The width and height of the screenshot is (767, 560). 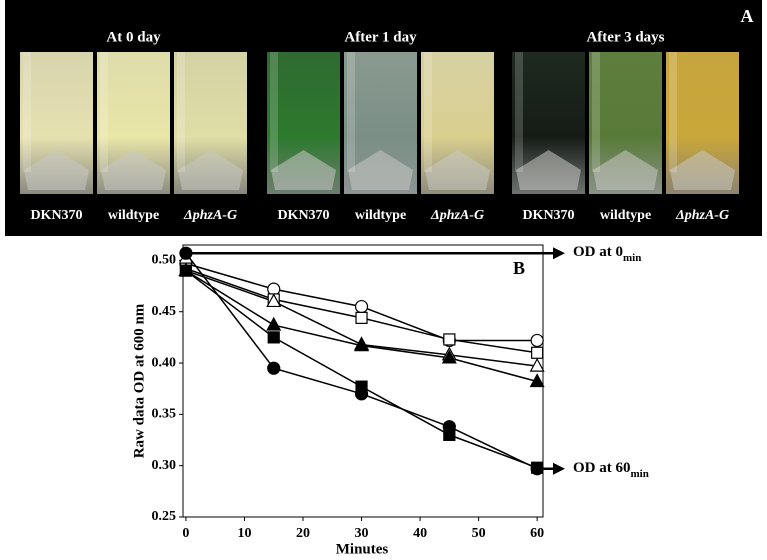 What do you see at coordinates (164, 260) in the screenshot?
I see `y-tick-label: 0.50` at bounding box center [164, 260].